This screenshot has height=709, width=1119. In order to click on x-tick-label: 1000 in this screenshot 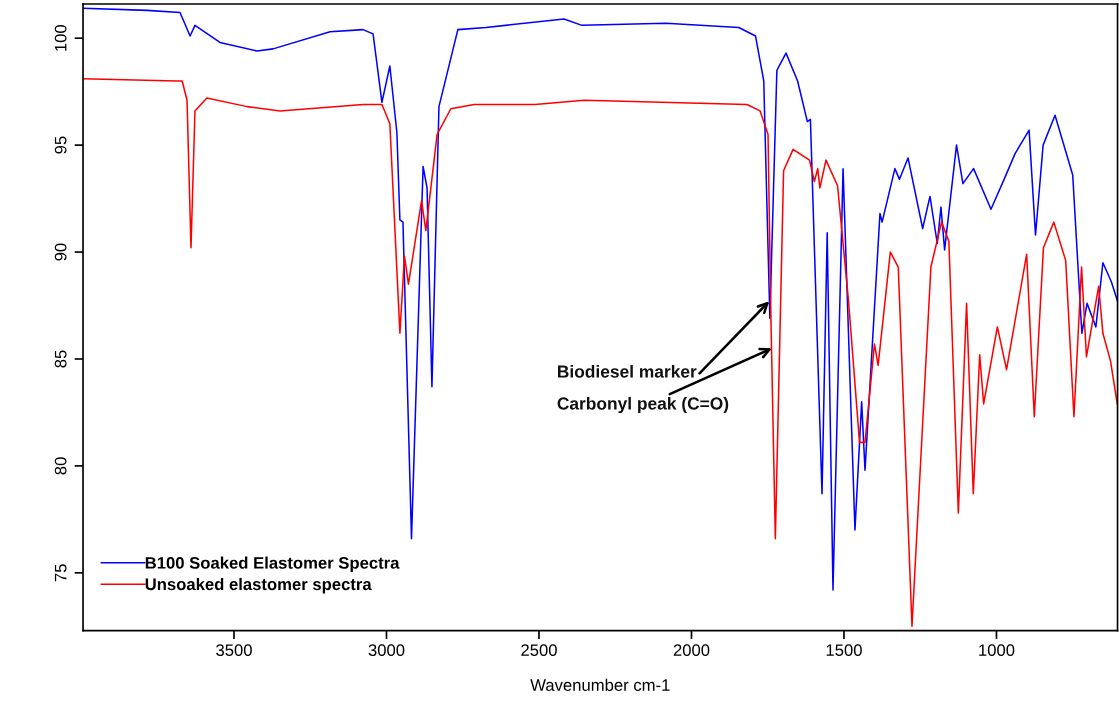, I will do `click(997, 650)`.